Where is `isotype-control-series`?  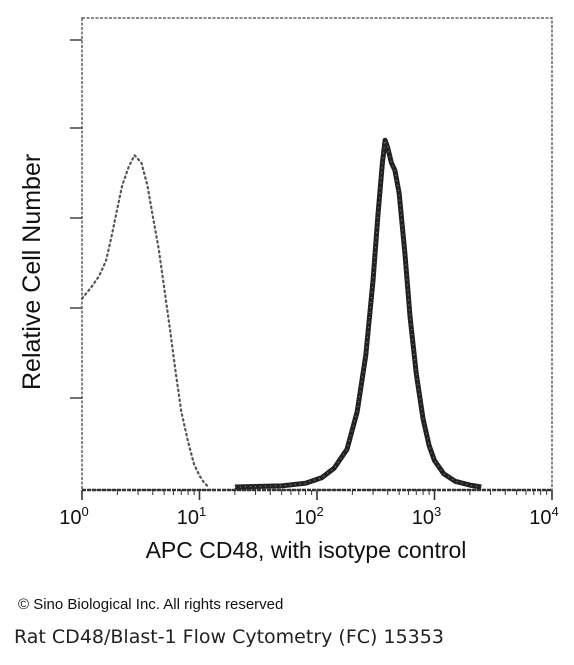 isotype-control-series is located at coordinates (145, 321).